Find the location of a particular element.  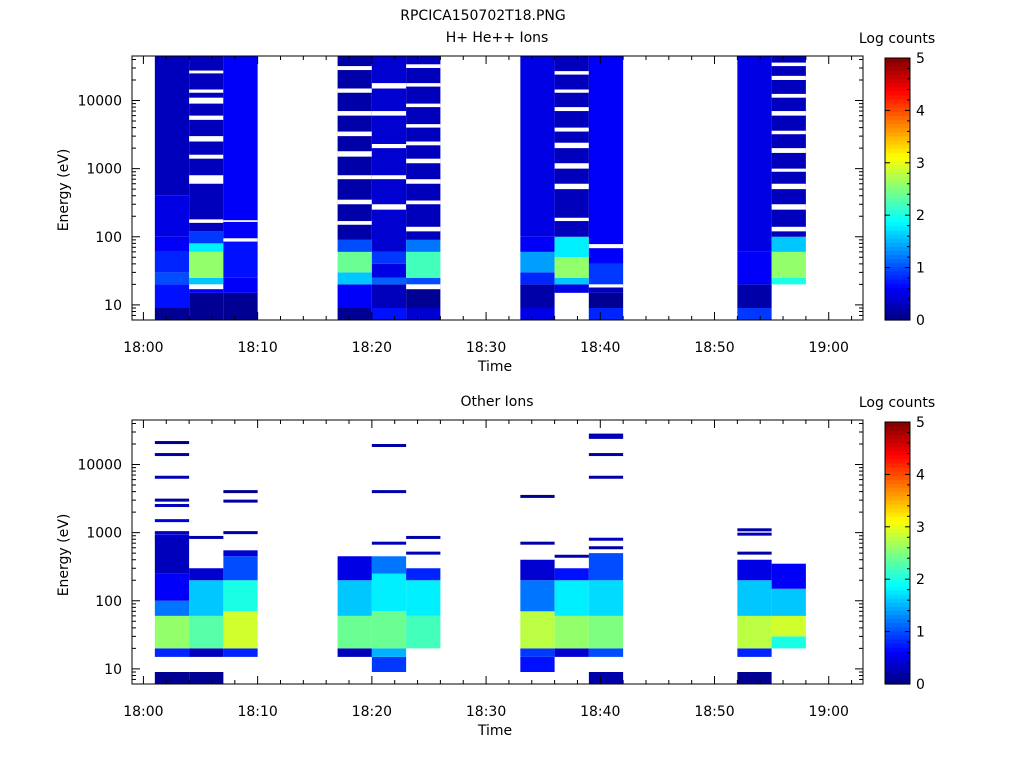

x-tick-label: 18:20 is located at coordinates (372, 348).